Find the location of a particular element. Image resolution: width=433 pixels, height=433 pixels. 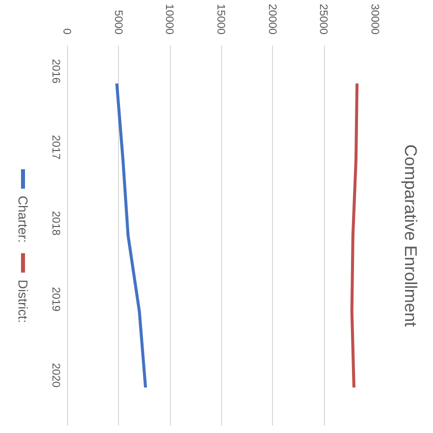

x-tick-label: 15000 is located at coordinates (220, 19).